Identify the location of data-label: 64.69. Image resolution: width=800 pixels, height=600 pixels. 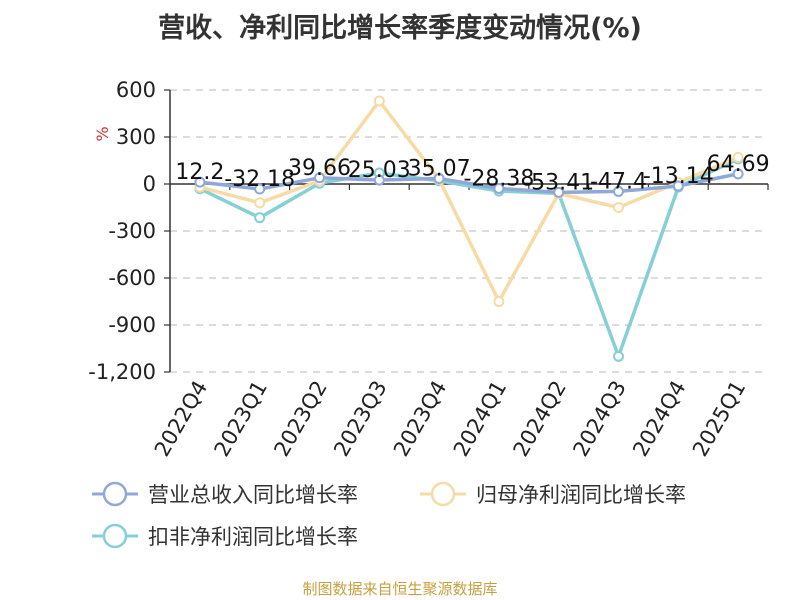
(738, 164).